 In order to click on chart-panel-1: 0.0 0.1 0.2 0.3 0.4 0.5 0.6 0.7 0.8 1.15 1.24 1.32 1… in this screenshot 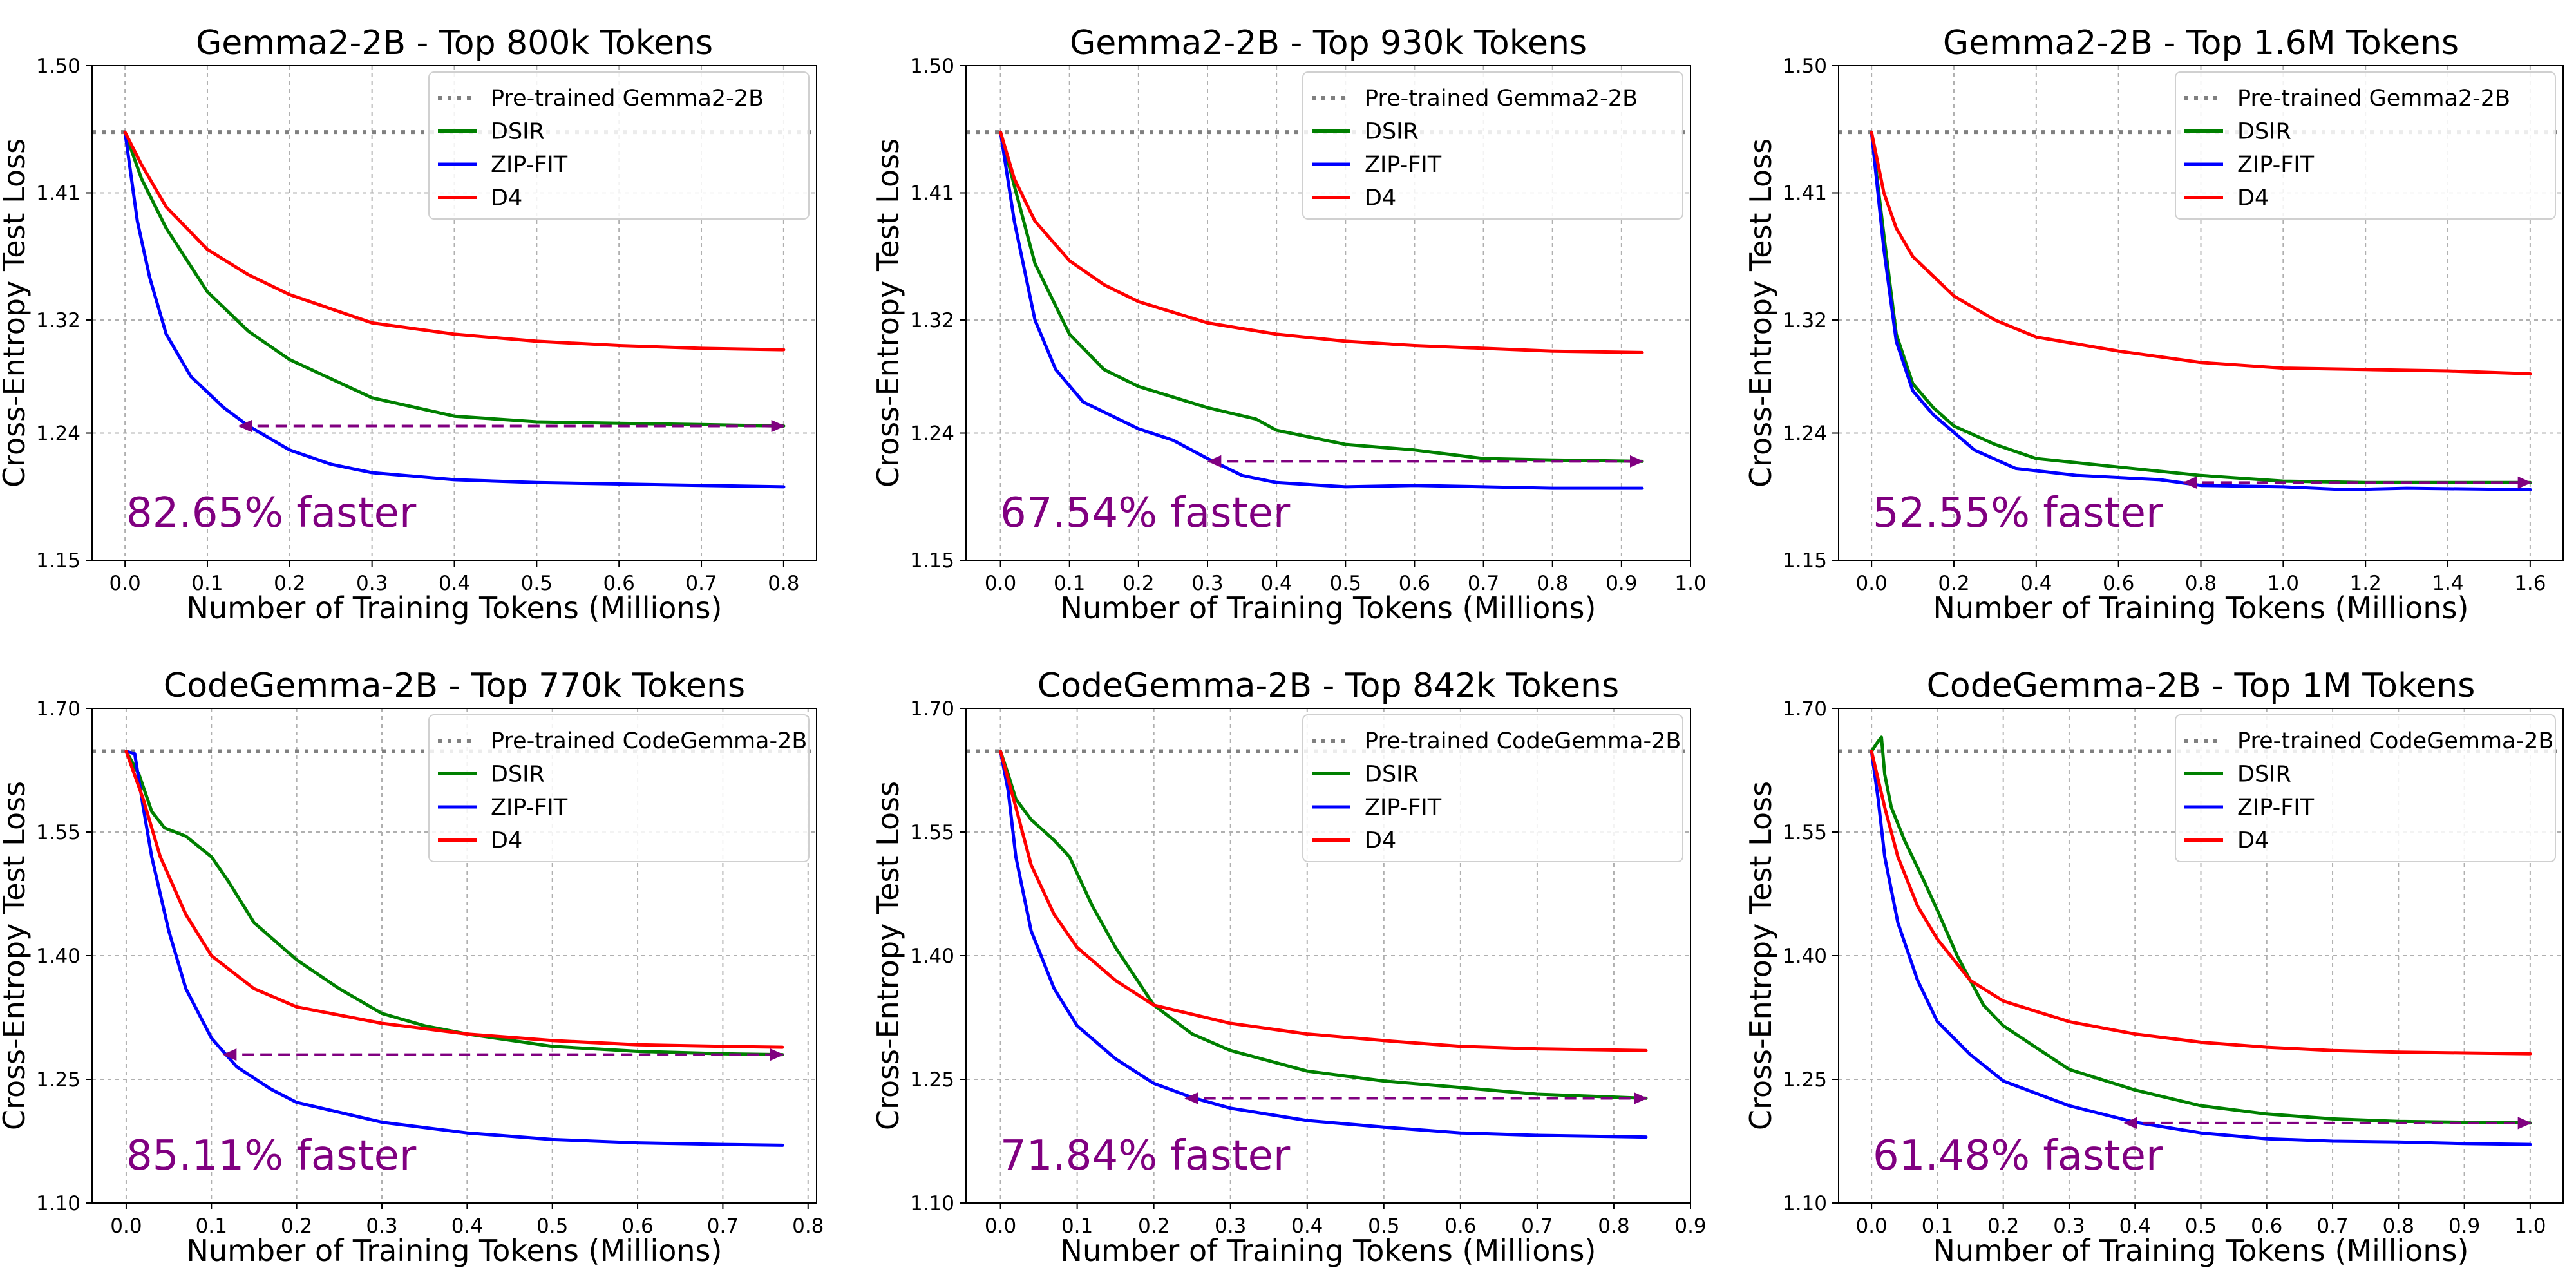, I will do `click(409, 325)`.